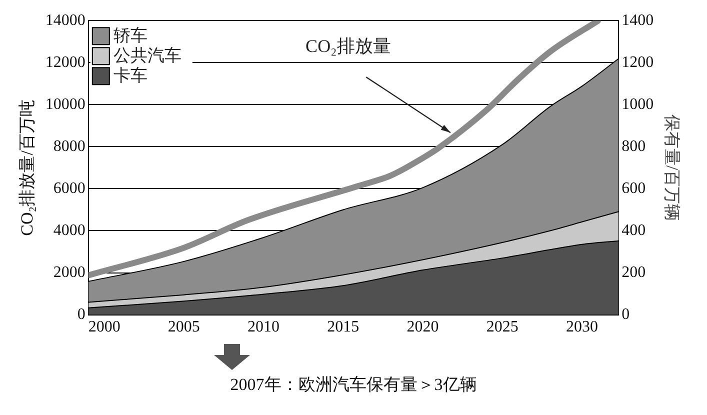 Image resolution: width=707 pixels, height=415 pixels. Describe the element at coordinates (634, 188) in the screenshot. I see `y2-tick-label: 600` at that location.